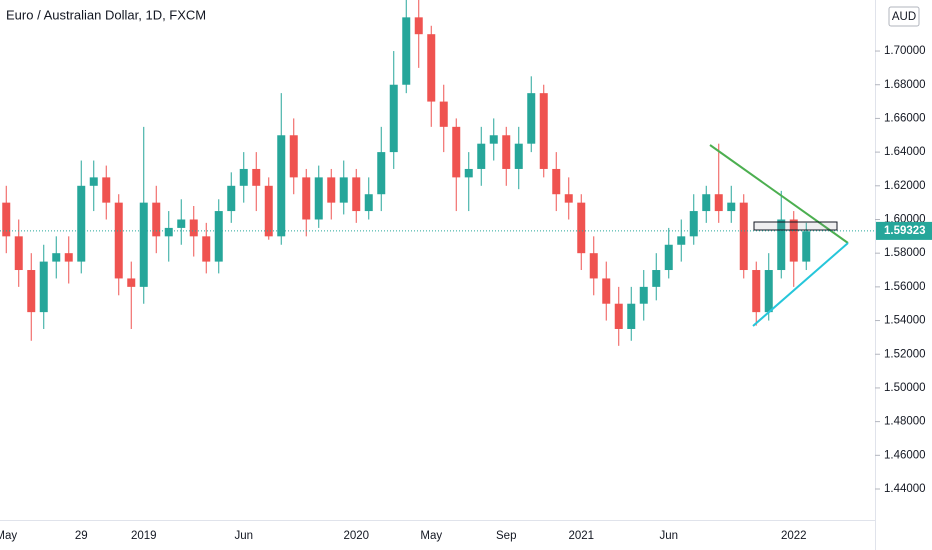 Image resolution: width=932 pixels, height=550 pixels. Describe the element at coordinates (905, 489) in the screenshot. I see `y-tick-label: 1.44000` at that location.